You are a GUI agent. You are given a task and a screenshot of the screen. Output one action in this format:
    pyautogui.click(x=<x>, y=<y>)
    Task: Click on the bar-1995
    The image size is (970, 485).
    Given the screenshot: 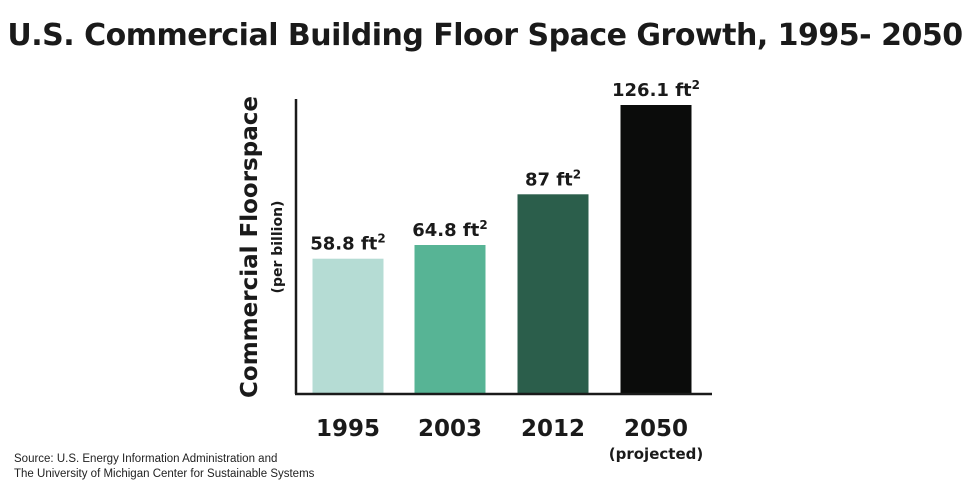 What is the action you would take?
    pyautogui.click(x=348, y=325)
    